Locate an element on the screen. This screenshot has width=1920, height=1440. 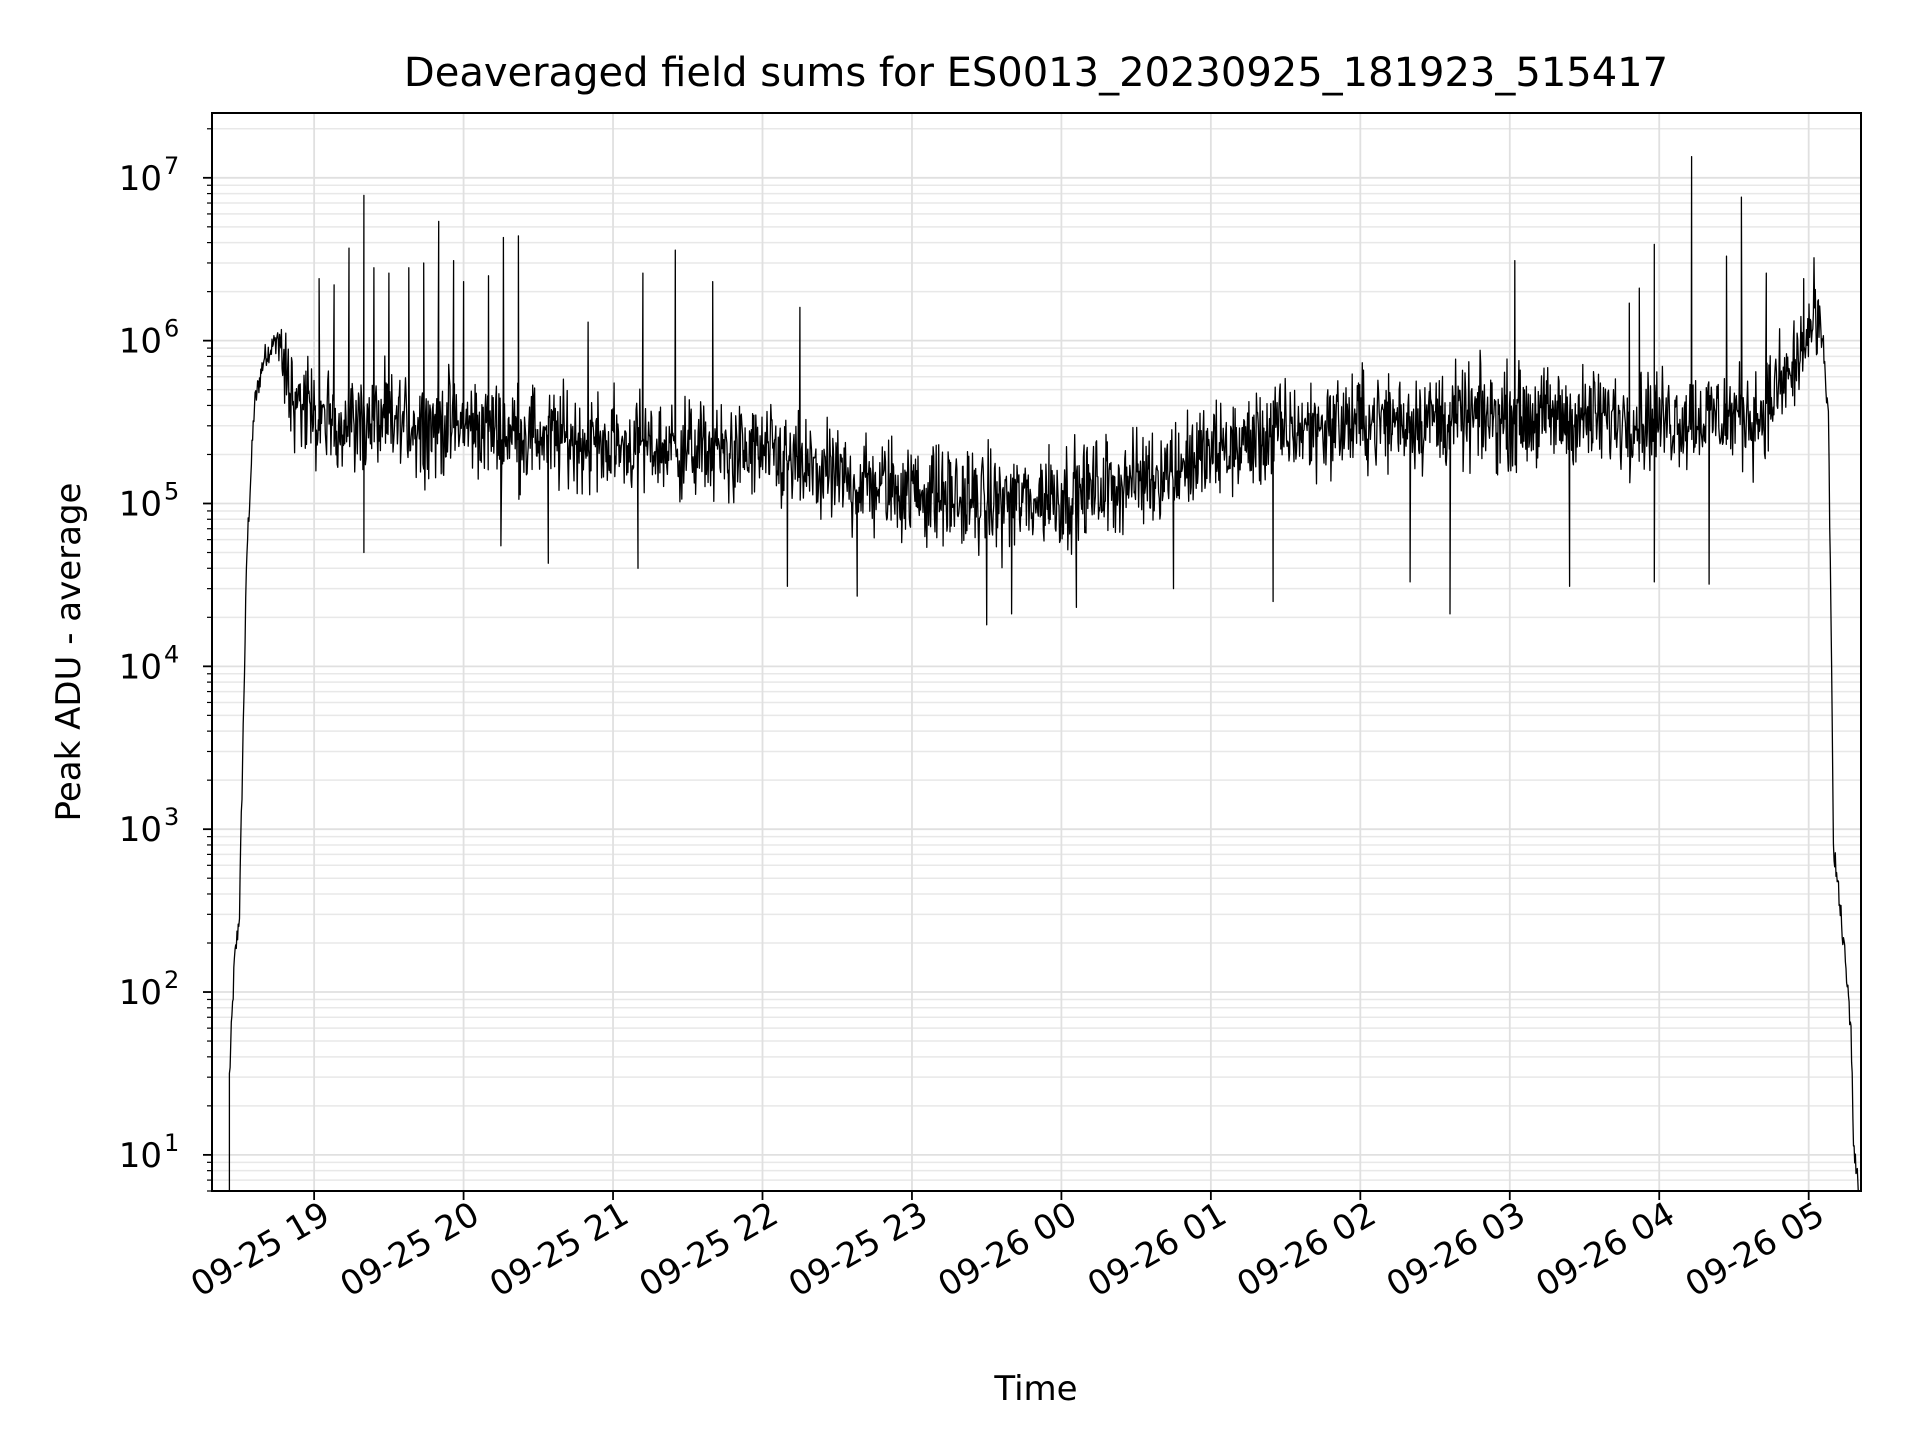
y-tick-exponent: 4 is located at coordinates (171, 654).